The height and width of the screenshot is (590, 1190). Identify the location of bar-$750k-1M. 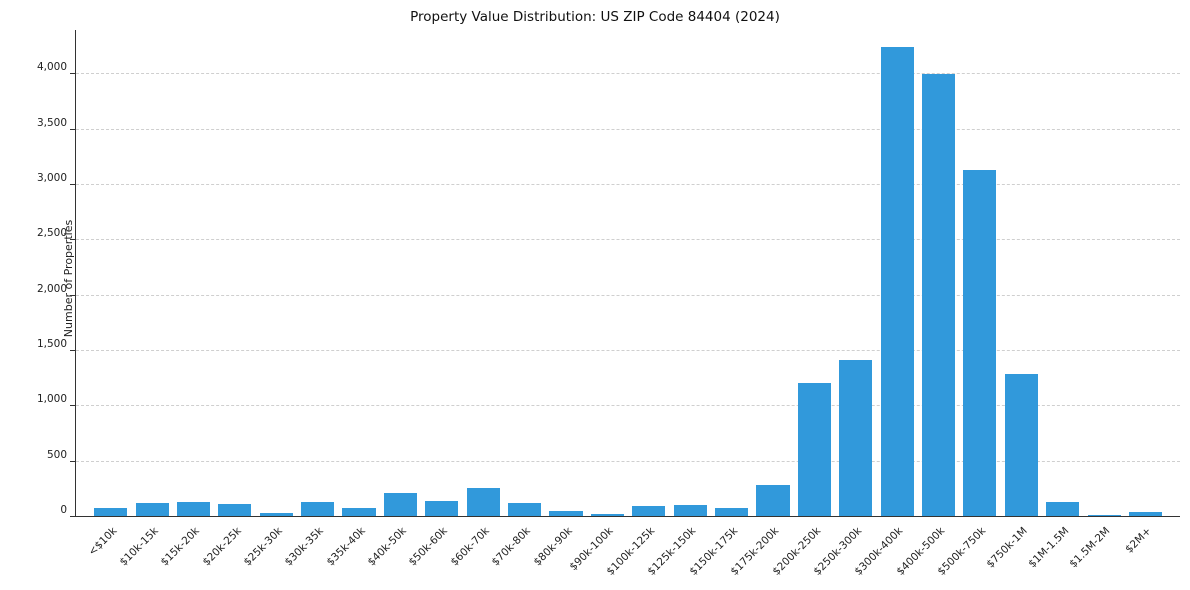
(1021, 444).